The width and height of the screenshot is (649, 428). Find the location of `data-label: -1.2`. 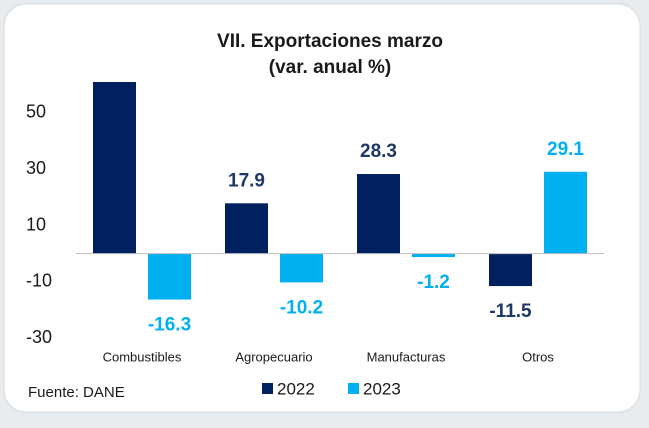

data-label: -1.2 is located at coordinates (433, 282).